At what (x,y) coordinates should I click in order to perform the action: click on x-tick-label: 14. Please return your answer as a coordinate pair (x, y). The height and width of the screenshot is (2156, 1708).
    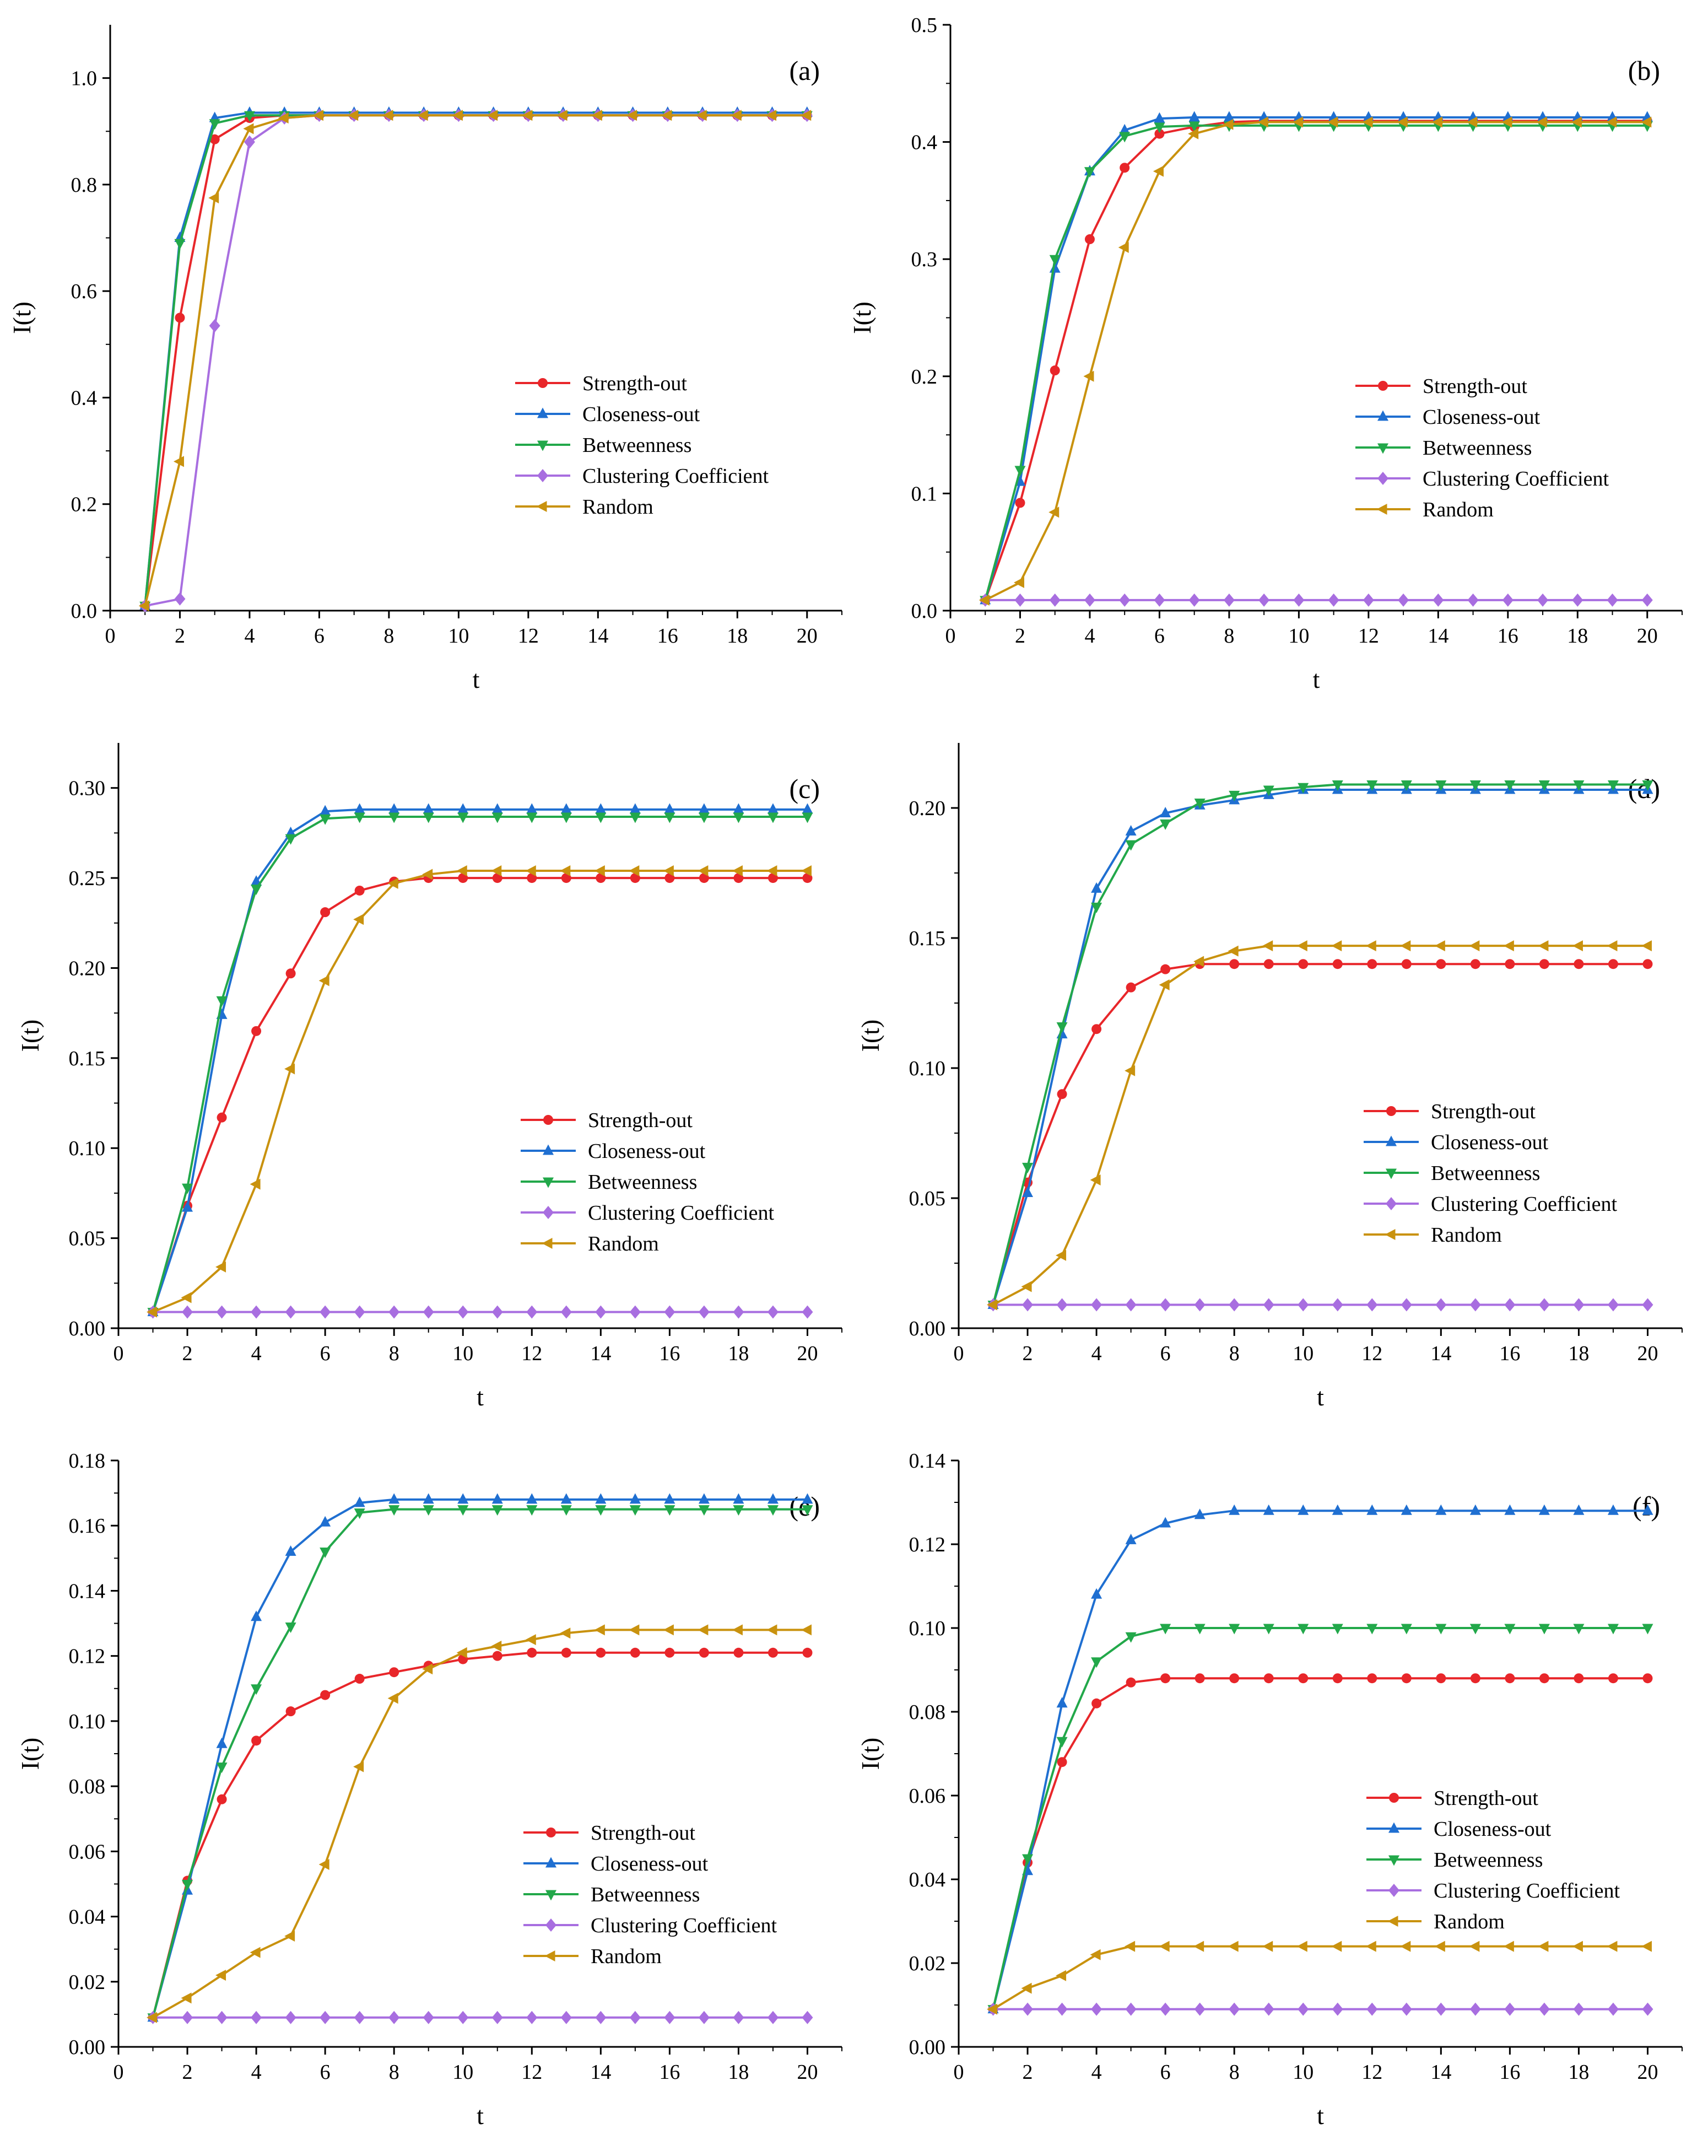
    Looking at the image, I should click on (1441, 1353).